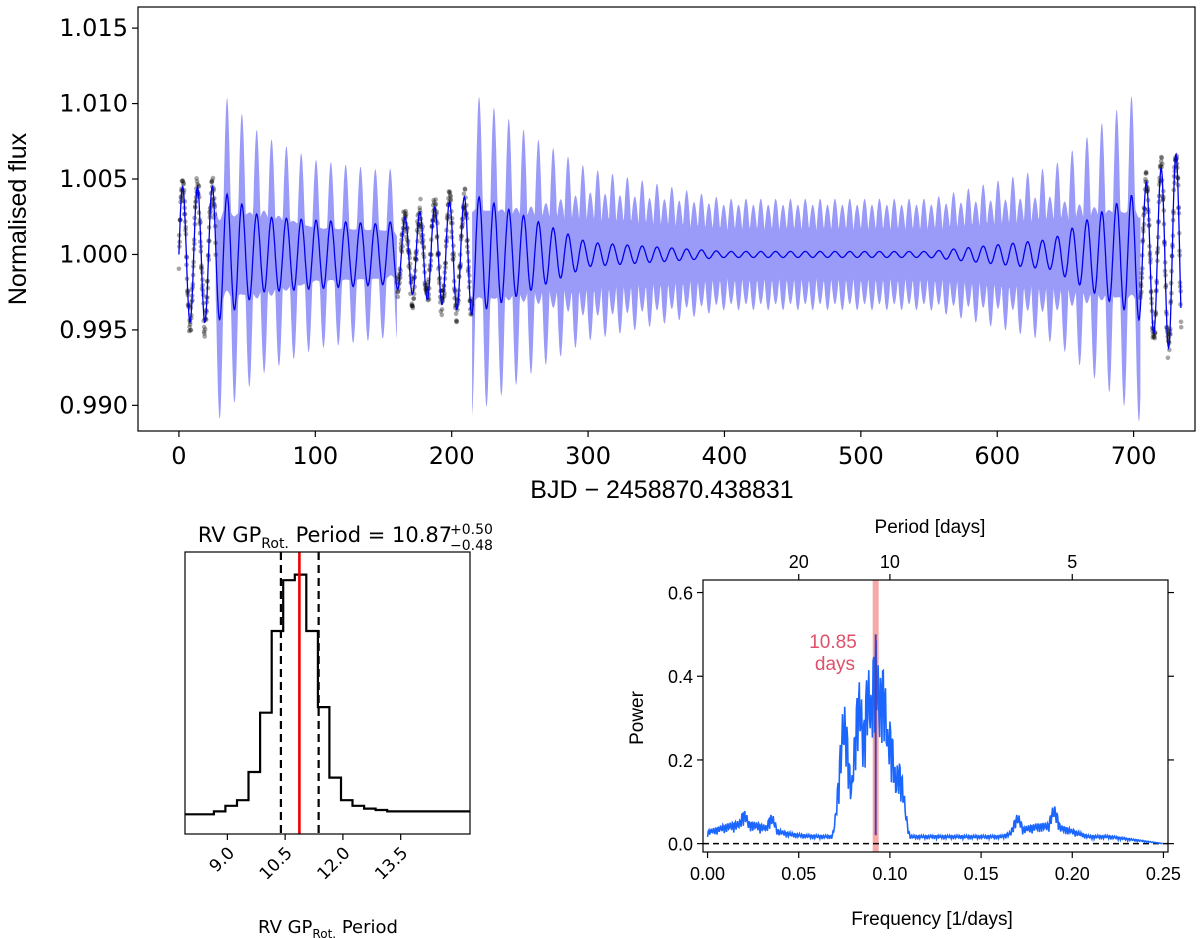  Describe the element at coordinates (934, 742) in the screenshot. I see `periodogram-line` at that location.